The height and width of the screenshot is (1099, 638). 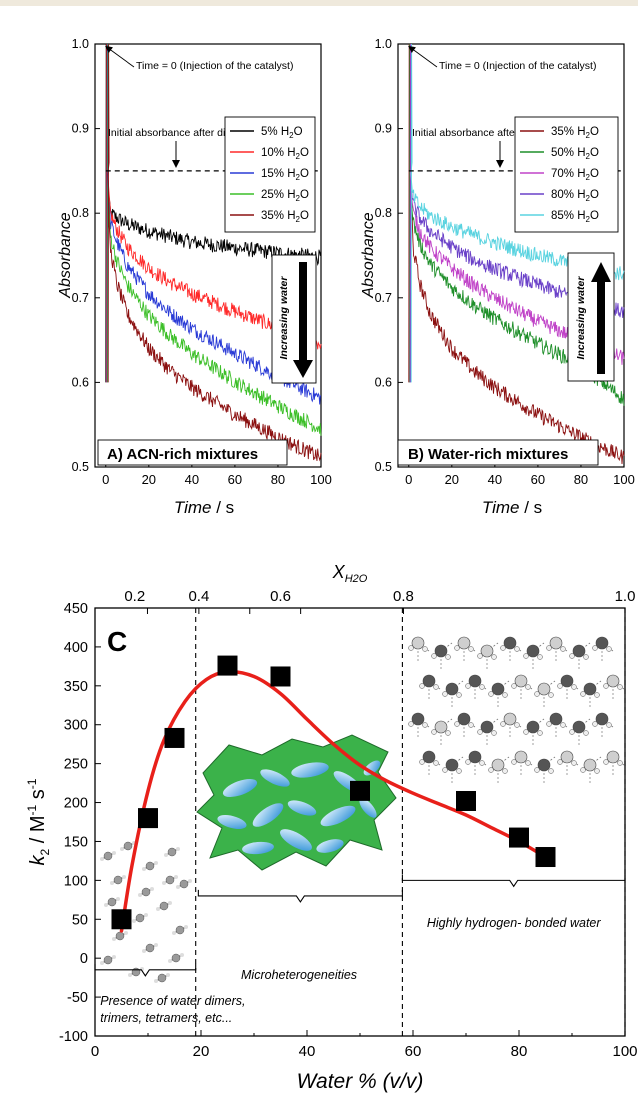 I want to click on series-line-25-h2o, so click(x=214, y=239).